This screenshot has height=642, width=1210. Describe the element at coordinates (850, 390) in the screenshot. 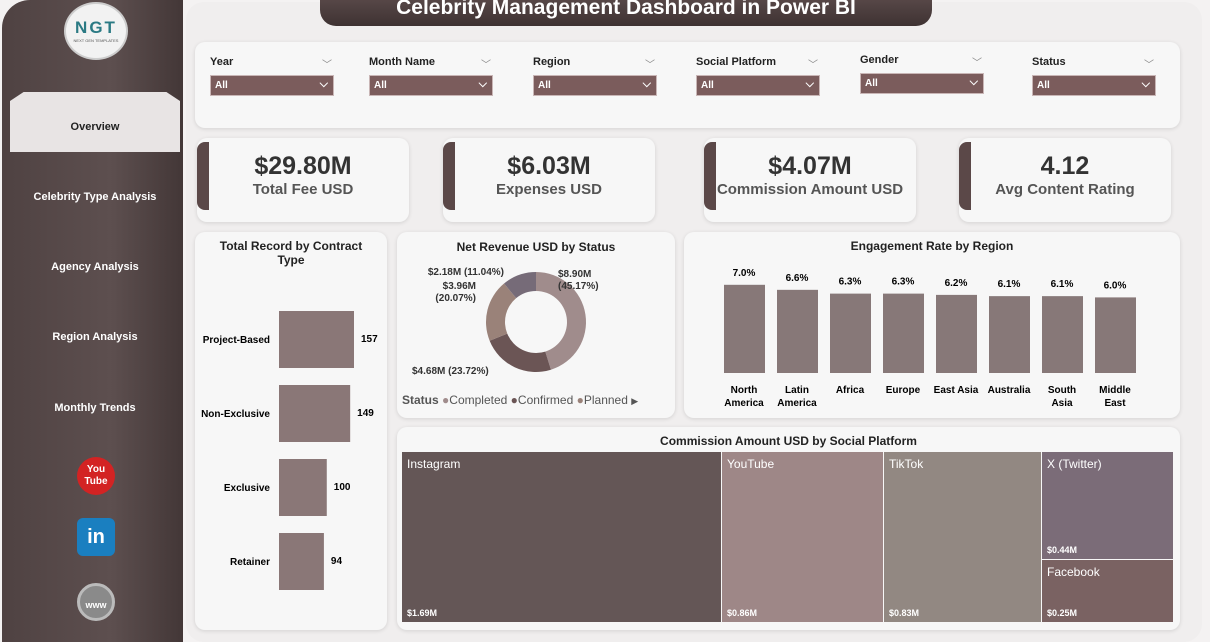

I see `category-label: Africa` at that location.